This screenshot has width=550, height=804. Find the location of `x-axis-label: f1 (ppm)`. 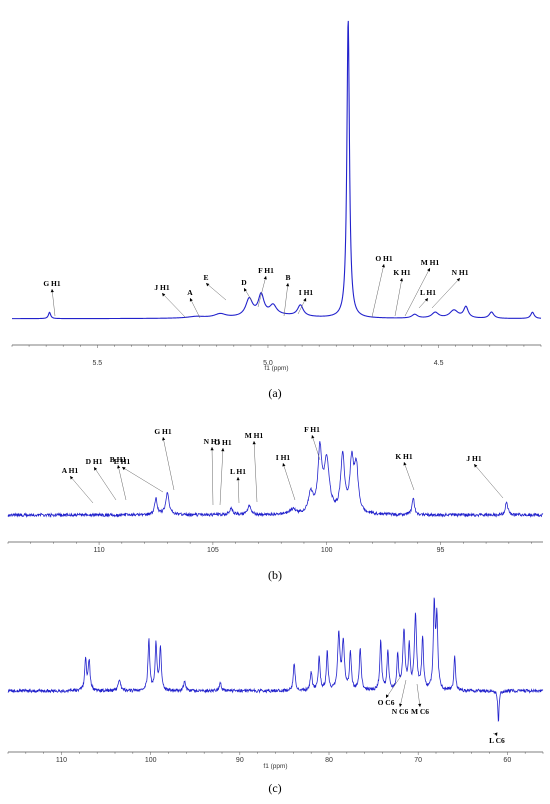

x-axis-label: f1 (ppm) is located at coordinates (276, 368).